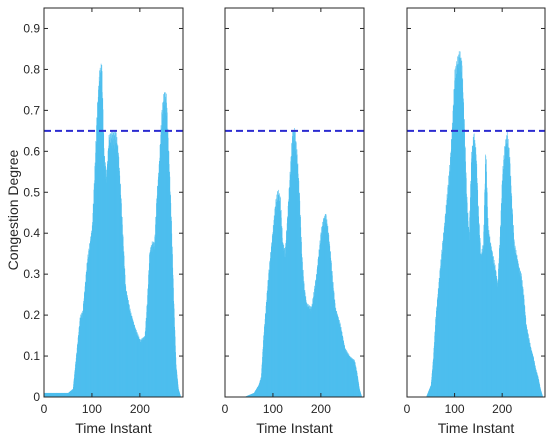  What do you see at coordinates (31, 151) in the screenshot?
I see `y-tick-label: 0.6` at bounding box center [31, 151].